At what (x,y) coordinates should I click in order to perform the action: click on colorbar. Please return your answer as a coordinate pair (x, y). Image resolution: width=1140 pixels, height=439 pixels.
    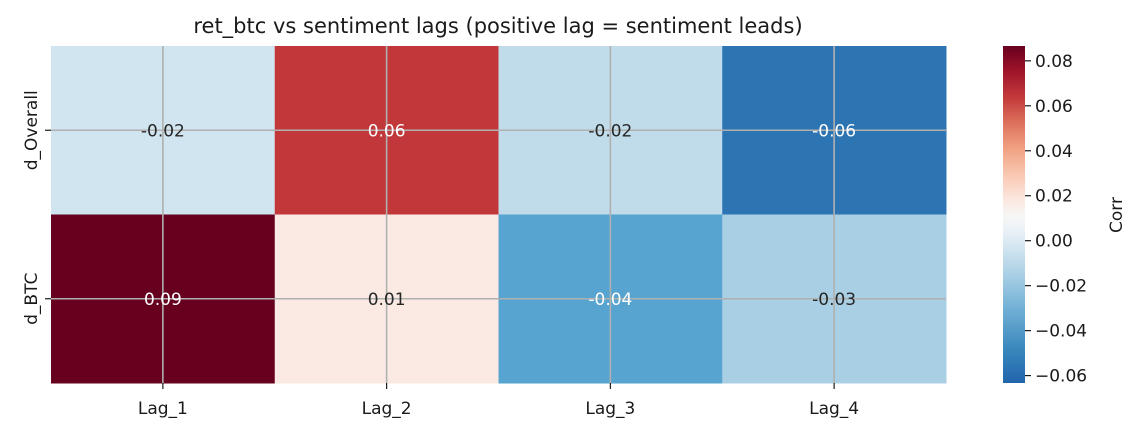
    Looking at the image, I should click on (1014, 214).